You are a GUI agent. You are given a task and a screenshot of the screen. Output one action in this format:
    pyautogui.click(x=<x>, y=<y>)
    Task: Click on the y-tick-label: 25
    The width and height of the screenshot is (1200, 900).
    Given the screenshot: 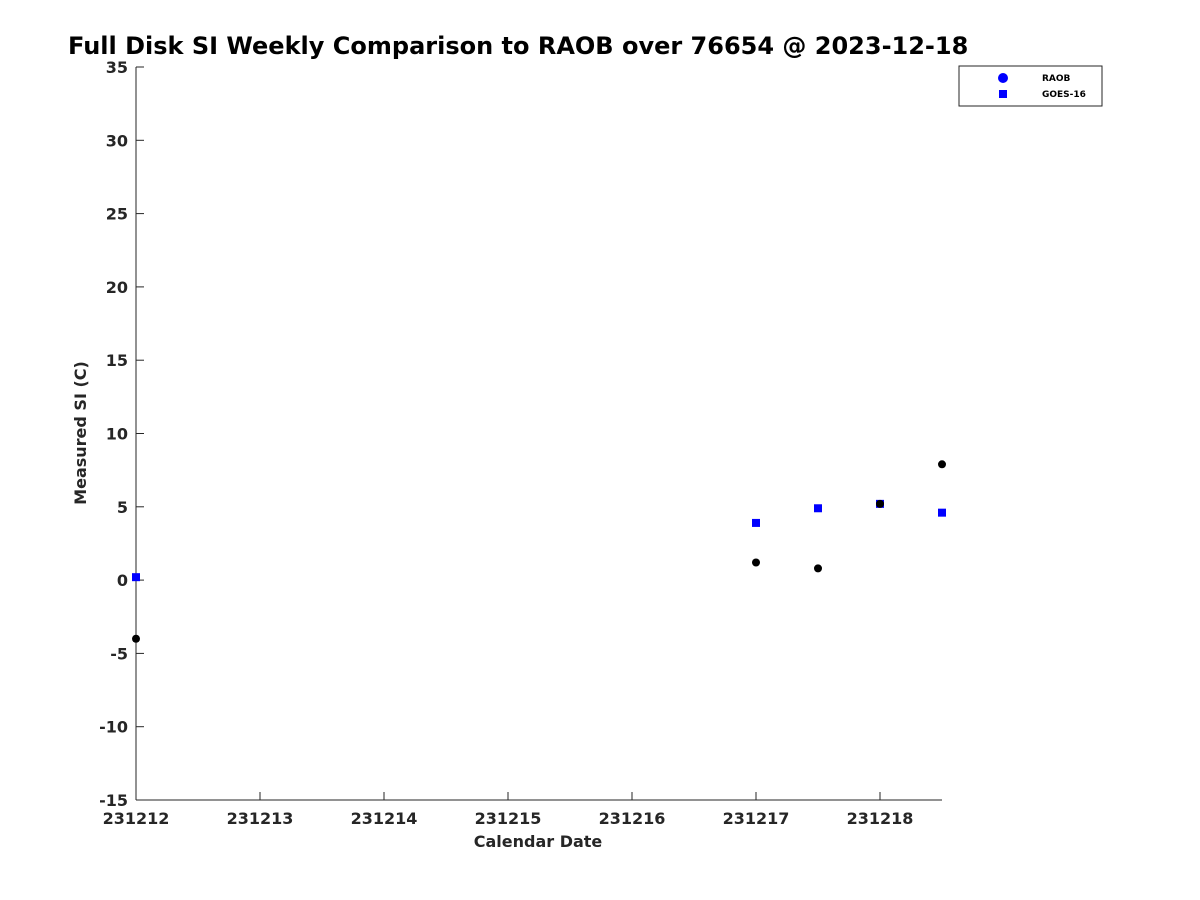 What is the action you would take?
    pyautogui.click(x=117, y=214)
    